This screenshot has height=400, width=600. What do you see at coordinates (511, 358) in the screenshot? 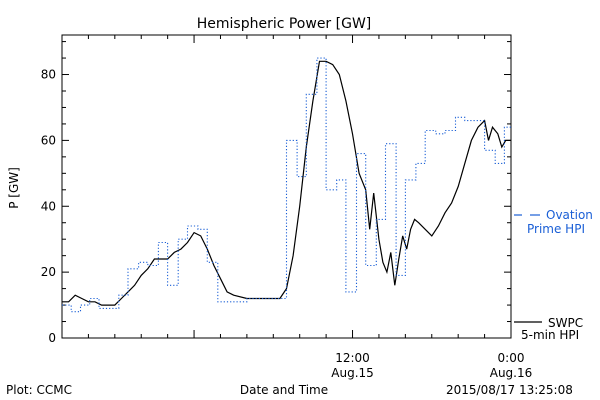
I see `x-tick-label-time: 0:00` at bounding box center [511, 358].